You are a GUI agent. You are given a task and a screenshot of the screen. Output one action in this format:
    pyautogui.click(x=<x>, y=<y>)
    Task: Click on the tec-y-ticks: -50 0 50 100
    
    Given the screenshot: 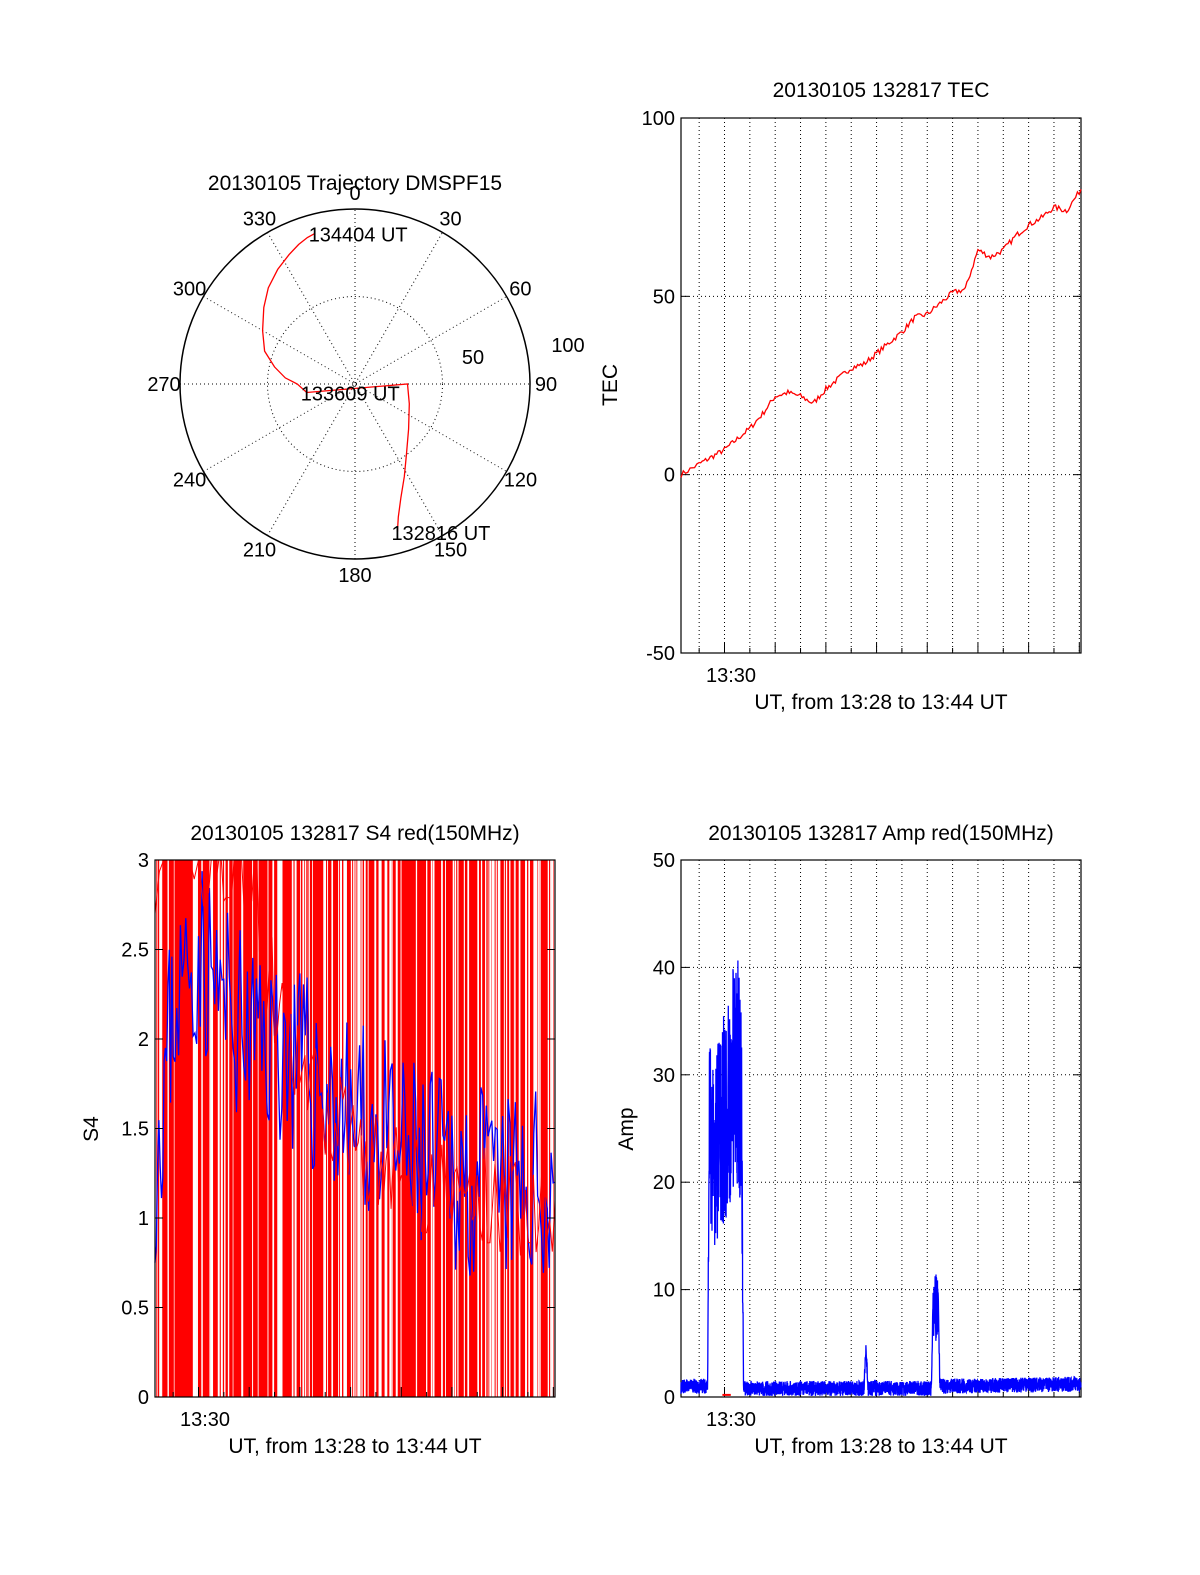 What is the action you would take?
    pyautogui.click(x=861, y=386)
    